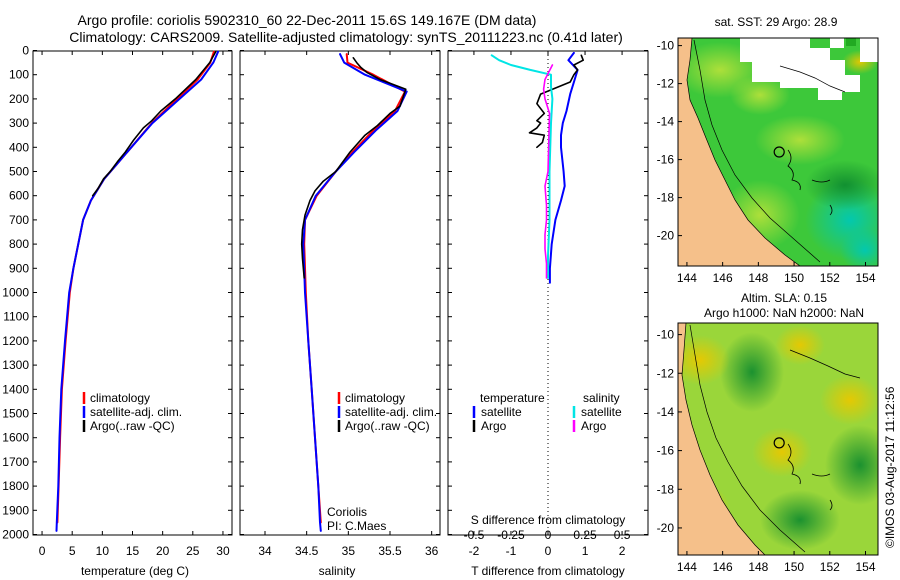  I want to click on depth-tick-label: 900, so click(19, 268).